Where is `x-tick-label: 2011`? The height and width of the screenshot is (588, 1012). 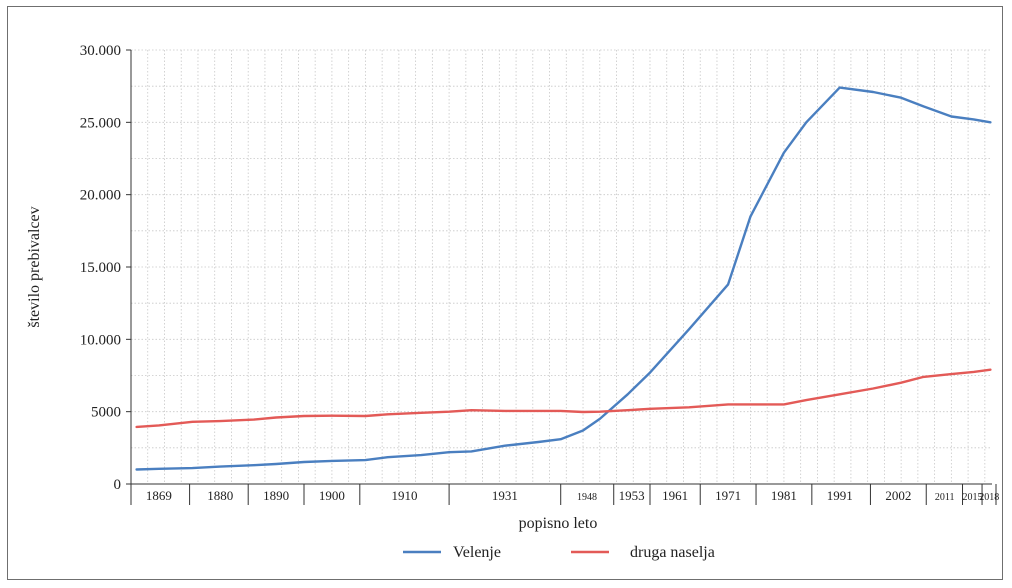 x-tick-label: 2011 is located at coordinates (945, 497).